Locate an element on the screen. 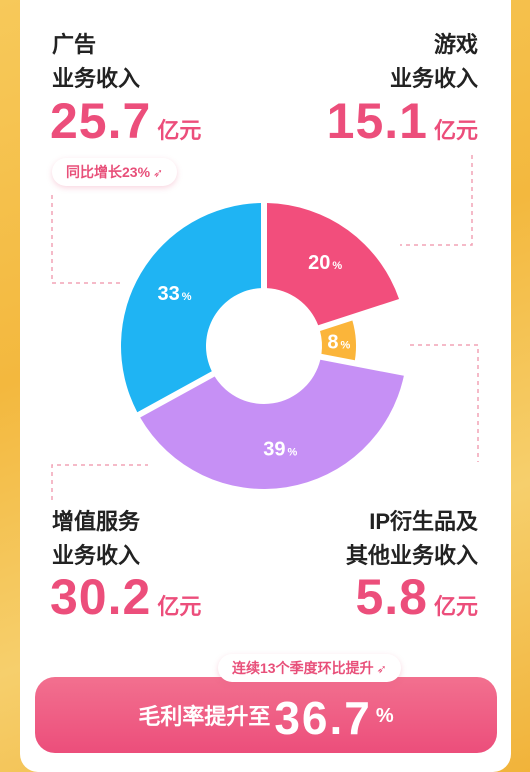  ads-growth-badge: 同比增长23% ➶ is located at coordinates (115, 172).